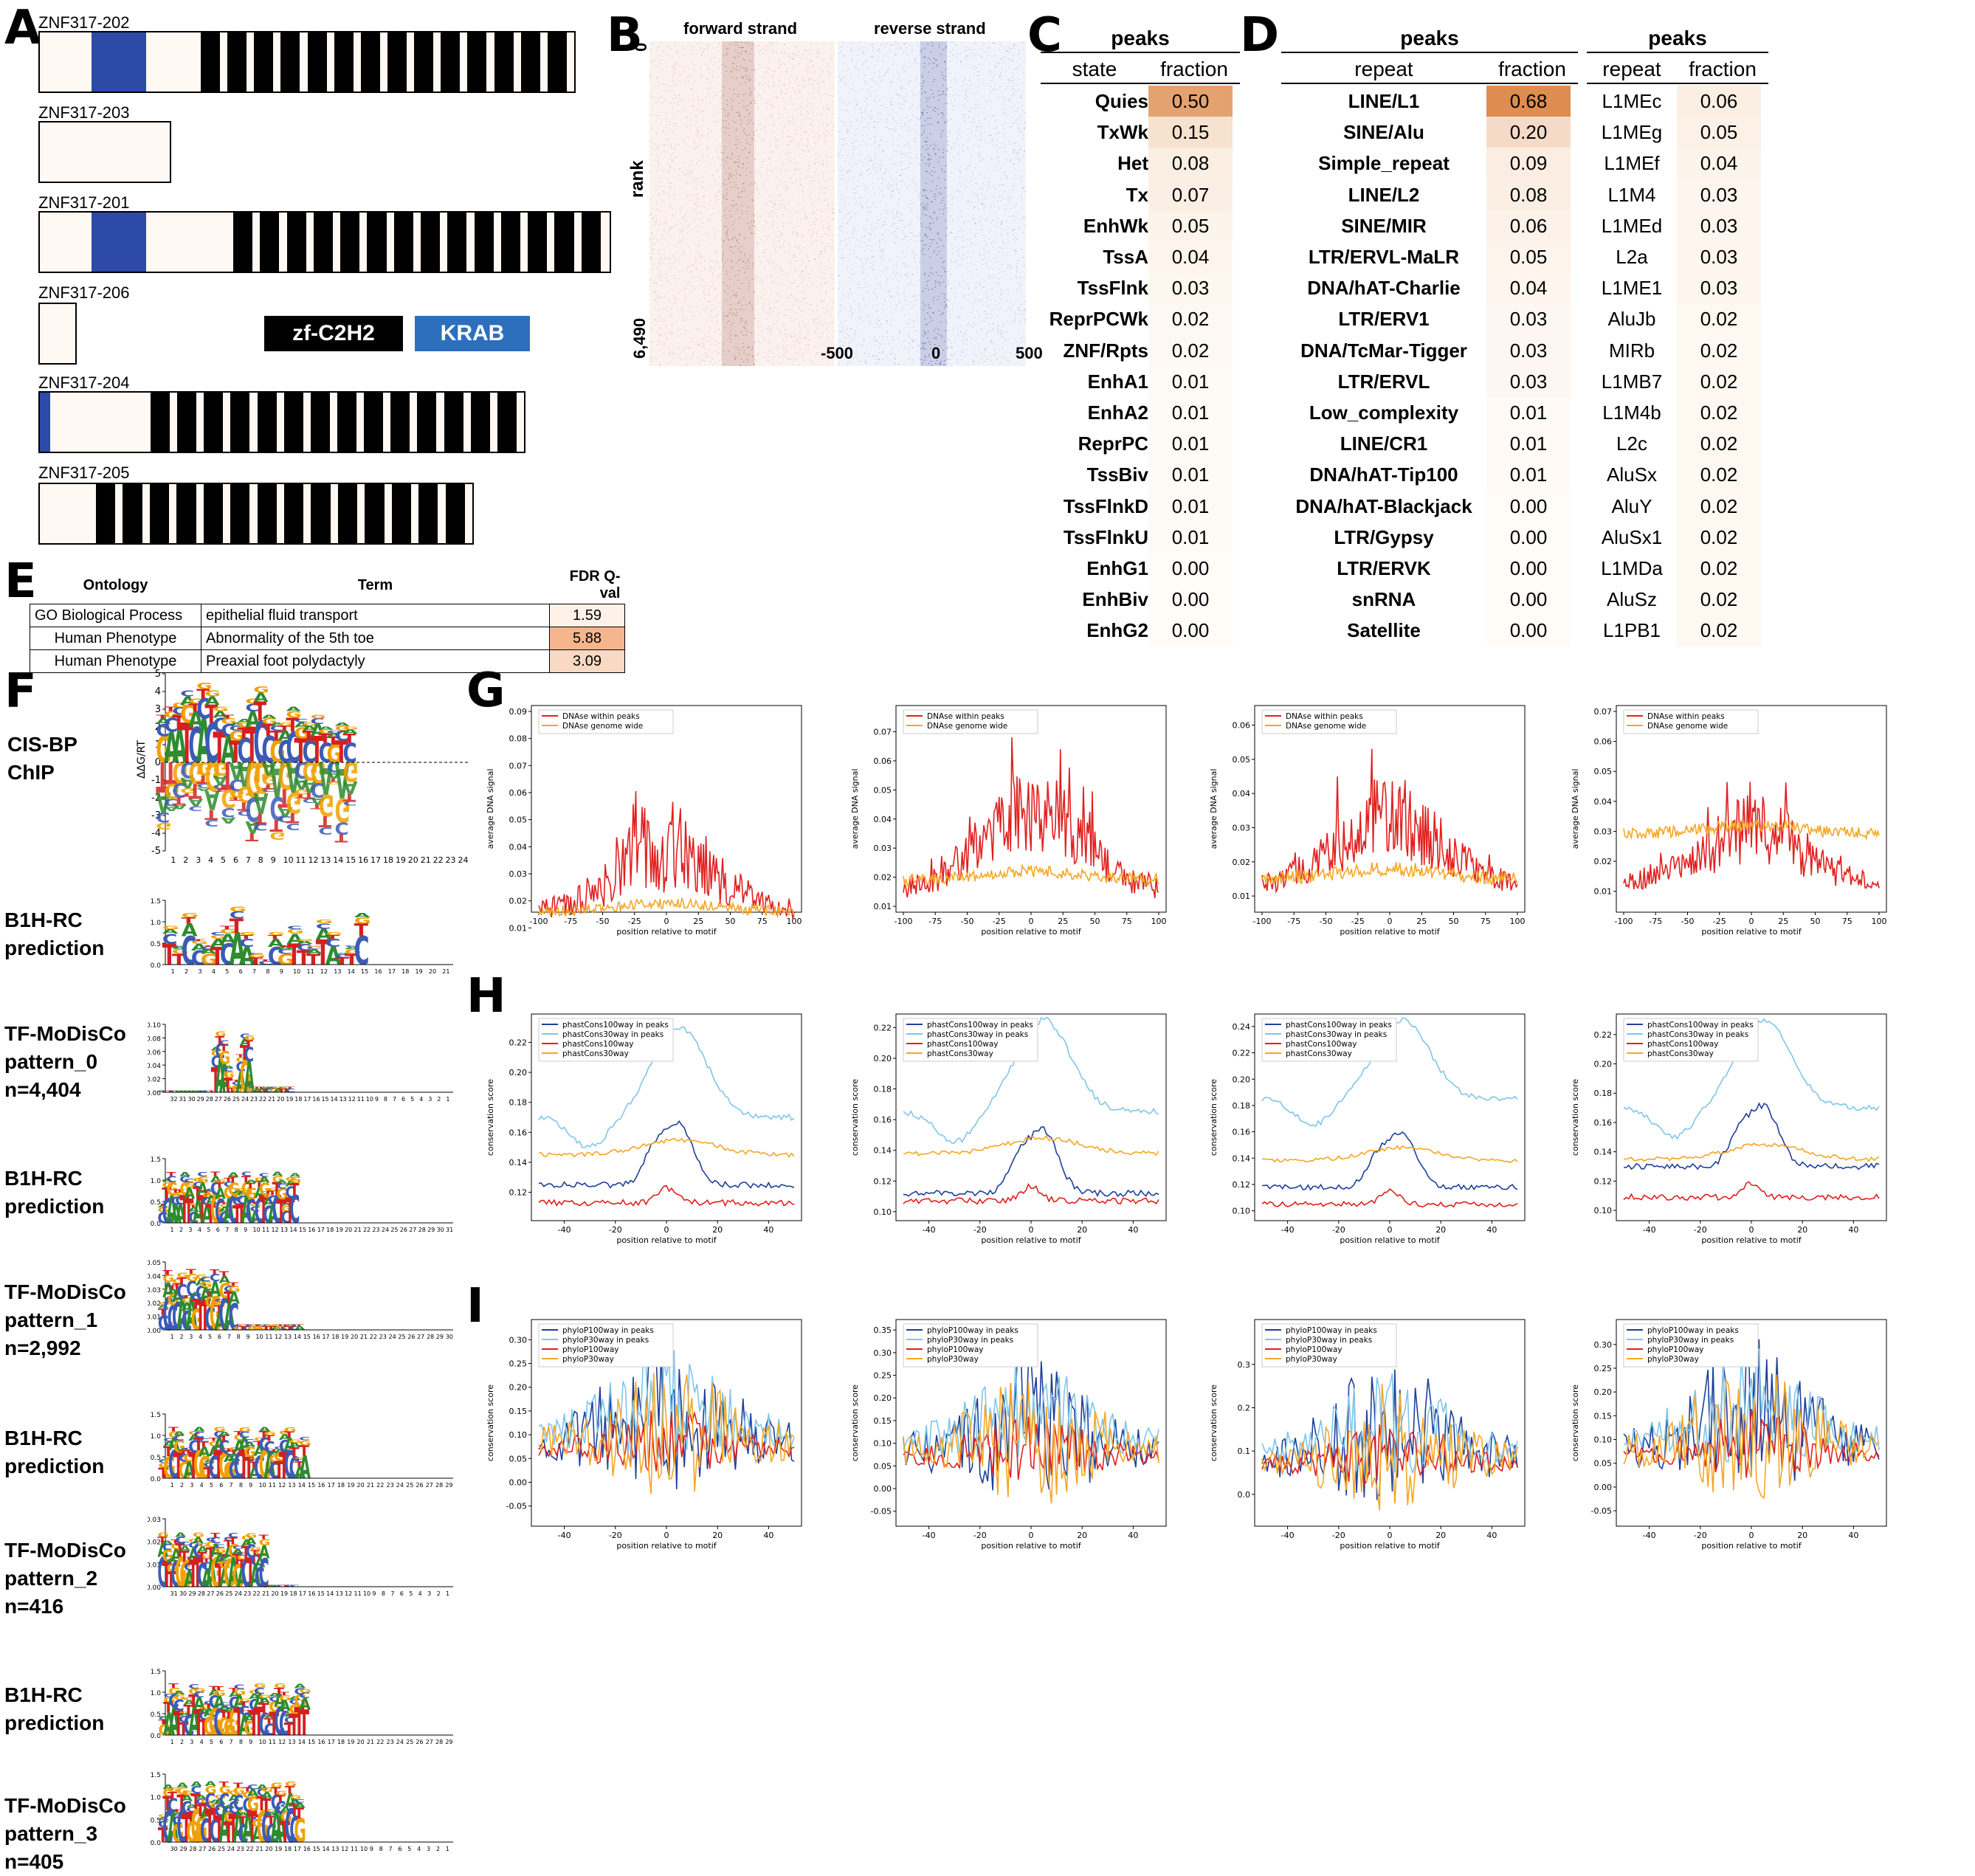 The image size is (1975, 1876). What do you see at coordinates (1603, 861) in the screenshot?
I see `y-tick-label: 0.02` at bounding box center [1603, 861].